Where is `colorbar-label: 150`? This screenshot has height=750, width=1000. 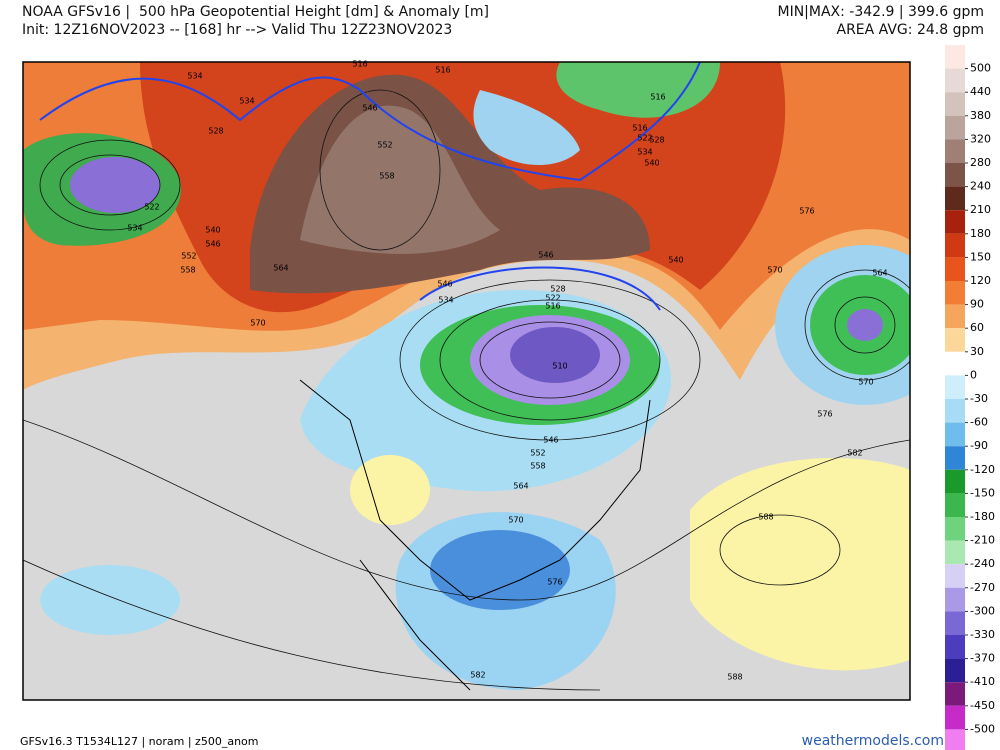 colorbar-label: 150 is located at coordinates (980, 256).